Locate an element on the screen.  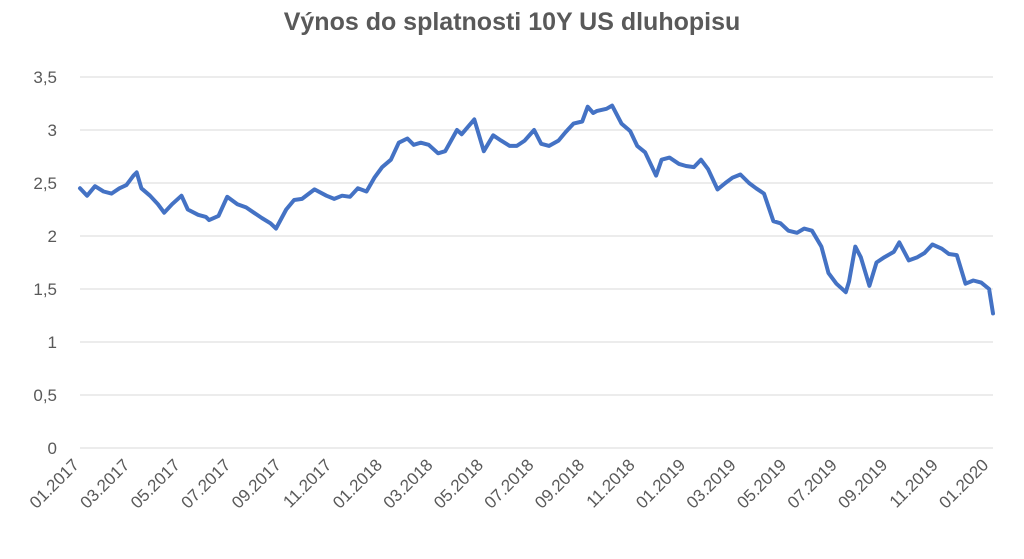
x-tick-label: 11.2018 is located at coordinates (611, 483).